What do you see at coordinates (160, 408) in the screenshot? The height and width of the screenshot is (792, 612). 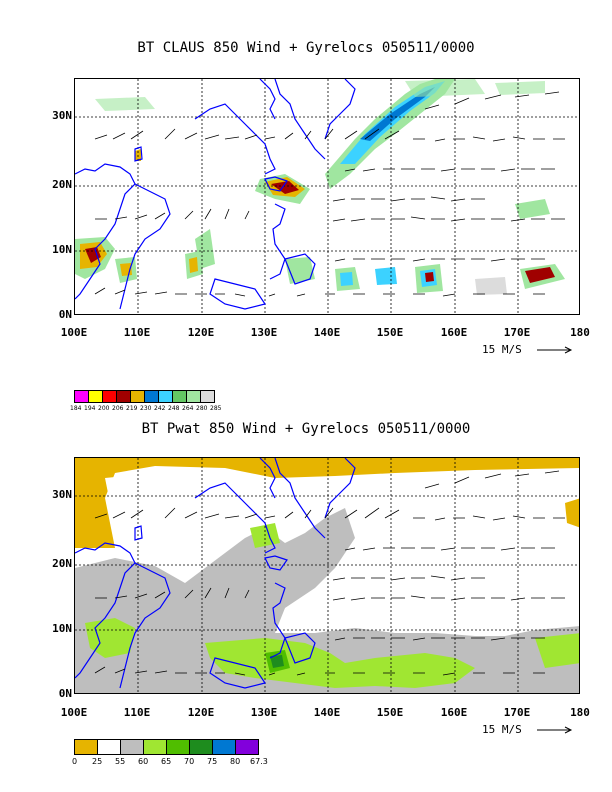 I see `top-colorbar-tick: 242` at bounding box center [160, 408].